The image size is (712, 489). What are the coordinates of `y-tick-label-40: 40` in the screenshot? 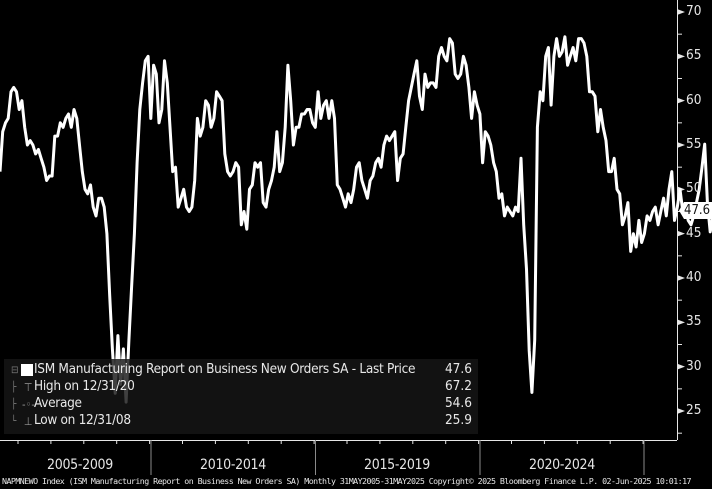 It's located at (694, 277).